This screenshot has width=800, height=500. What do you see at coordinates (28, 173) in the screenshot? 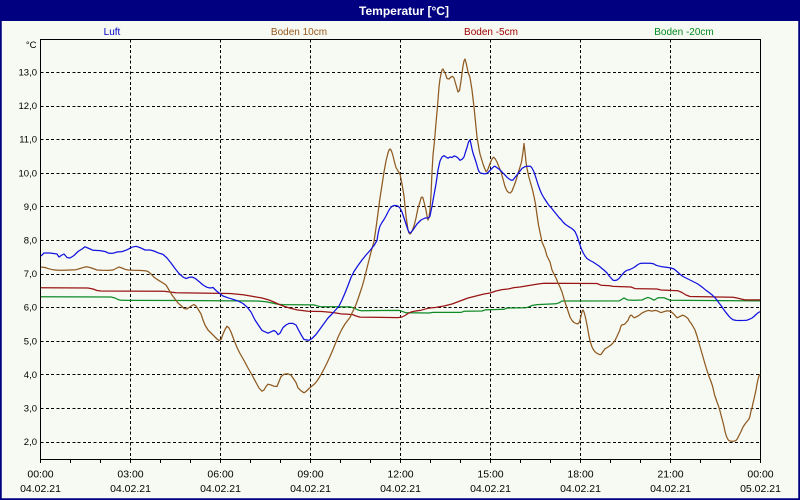
I see `svg-text: 10,0` at bounding box center [28, 173].